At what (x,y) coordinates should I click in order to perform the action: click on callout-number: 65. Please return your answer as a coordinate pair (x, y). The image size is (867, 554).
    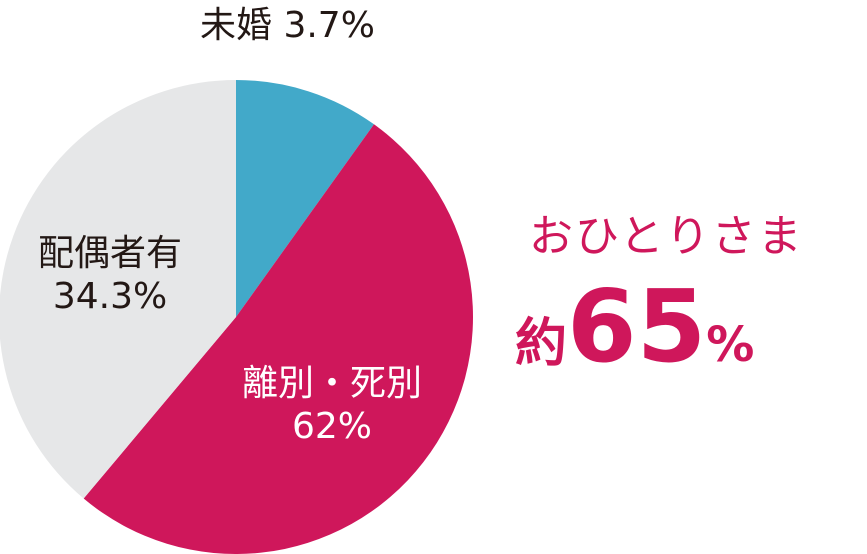
    Looking at the image, I should click on (637, 326).